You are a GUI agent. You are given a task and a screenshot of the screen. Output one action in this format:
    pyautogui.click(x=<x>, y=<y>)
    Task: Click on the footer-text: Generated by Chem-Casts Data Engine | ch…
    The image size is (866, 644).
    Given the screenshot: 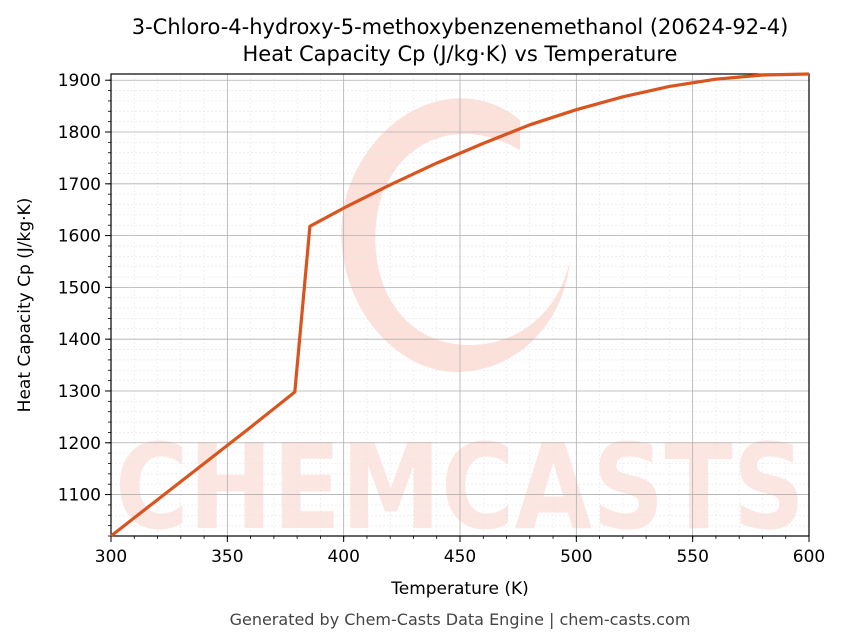 What is the action you would take?
    pyautogui.click(x=460, y=619)
    